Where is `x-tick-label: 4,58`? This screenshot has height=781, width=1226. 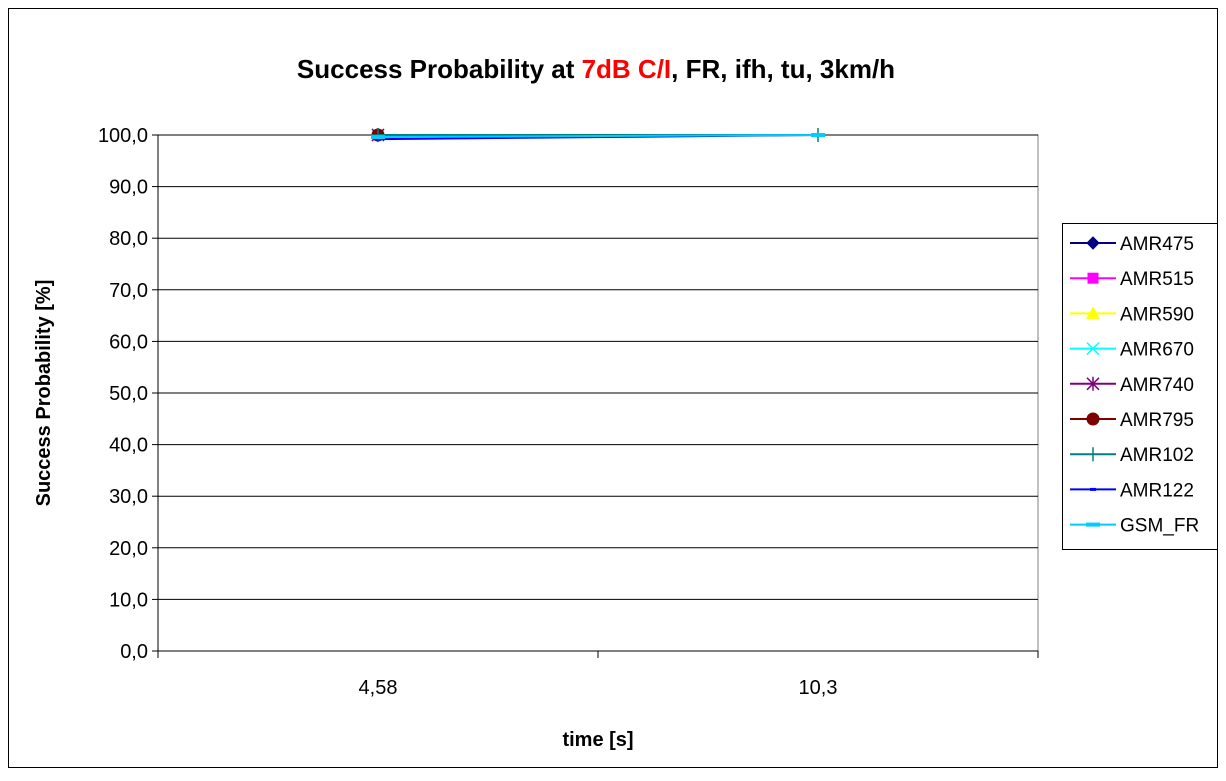
x-tick-label: 4,58 is located at coordinates (378, 688).